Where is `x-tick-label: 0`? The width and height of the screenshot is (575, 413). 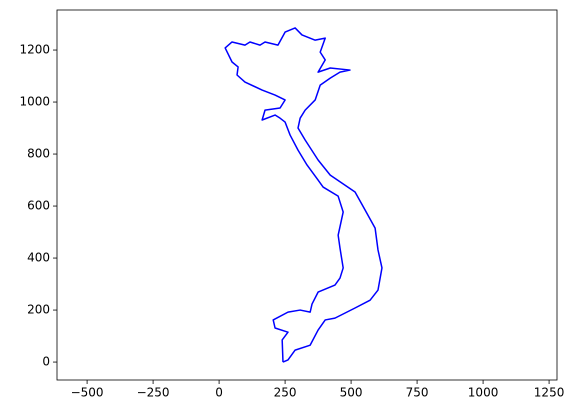
x-tick-label: 0 is located at coordinates (219, 393).